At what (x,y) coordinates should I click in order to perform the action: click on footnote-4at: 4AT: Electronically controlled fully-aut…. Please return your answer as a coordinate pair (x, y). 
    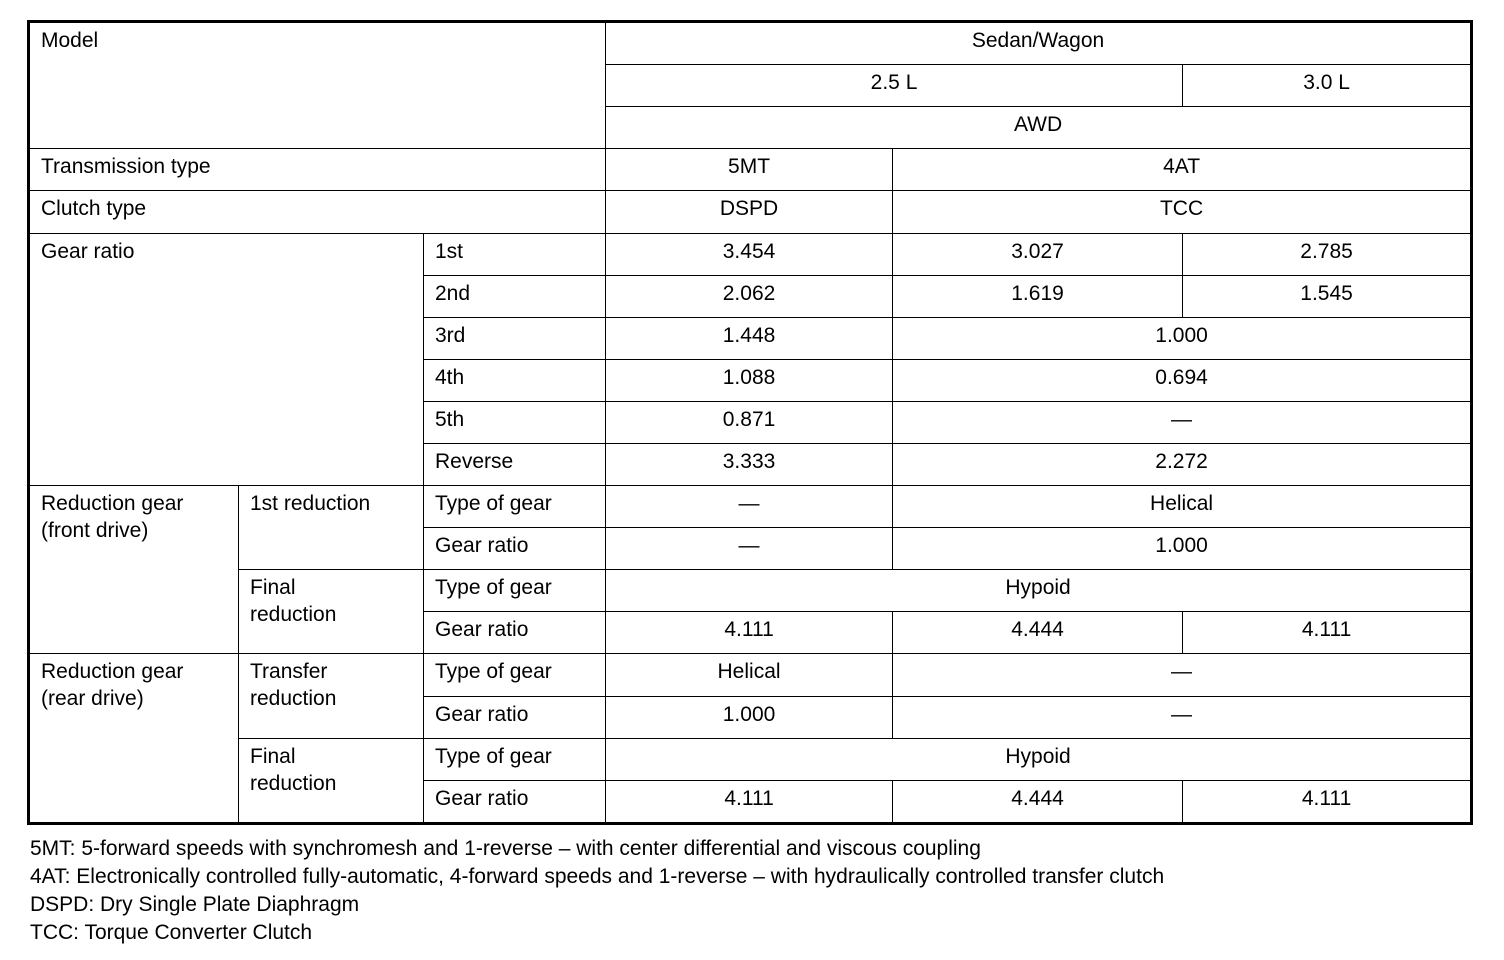
    Looking at the image, I should click on (597, 876).